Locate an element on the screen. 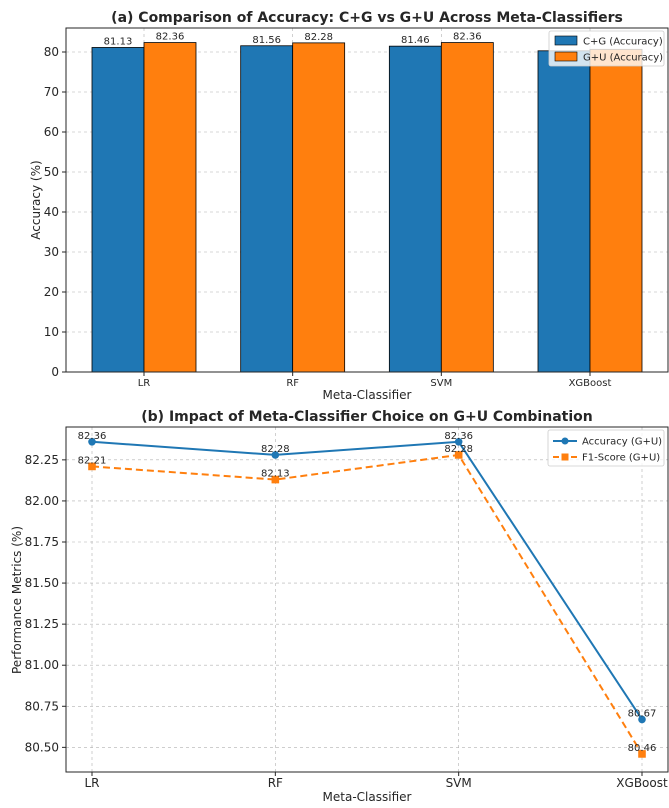  chart-a-y-tick-label: 20 is located at coordinates (51, 292).